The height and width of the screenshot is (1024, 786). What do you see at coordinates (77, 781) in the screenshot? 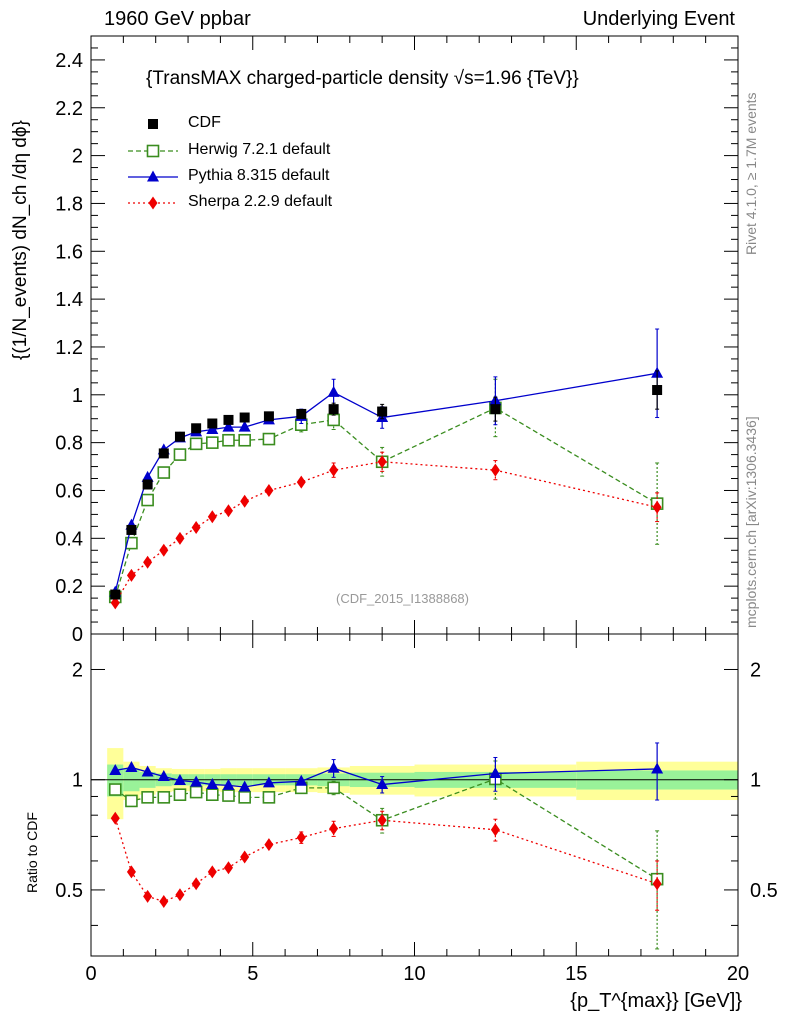
I see `ratio-y-tick-label: 1` at bounding box center [77, 781].